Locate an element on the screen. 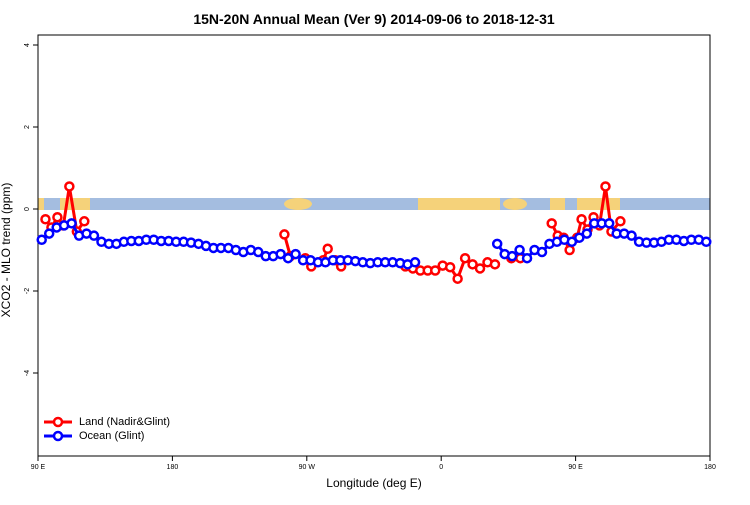 The image size is (750, 505). y-tick-label: 2 is located at coordinates (27, 127).